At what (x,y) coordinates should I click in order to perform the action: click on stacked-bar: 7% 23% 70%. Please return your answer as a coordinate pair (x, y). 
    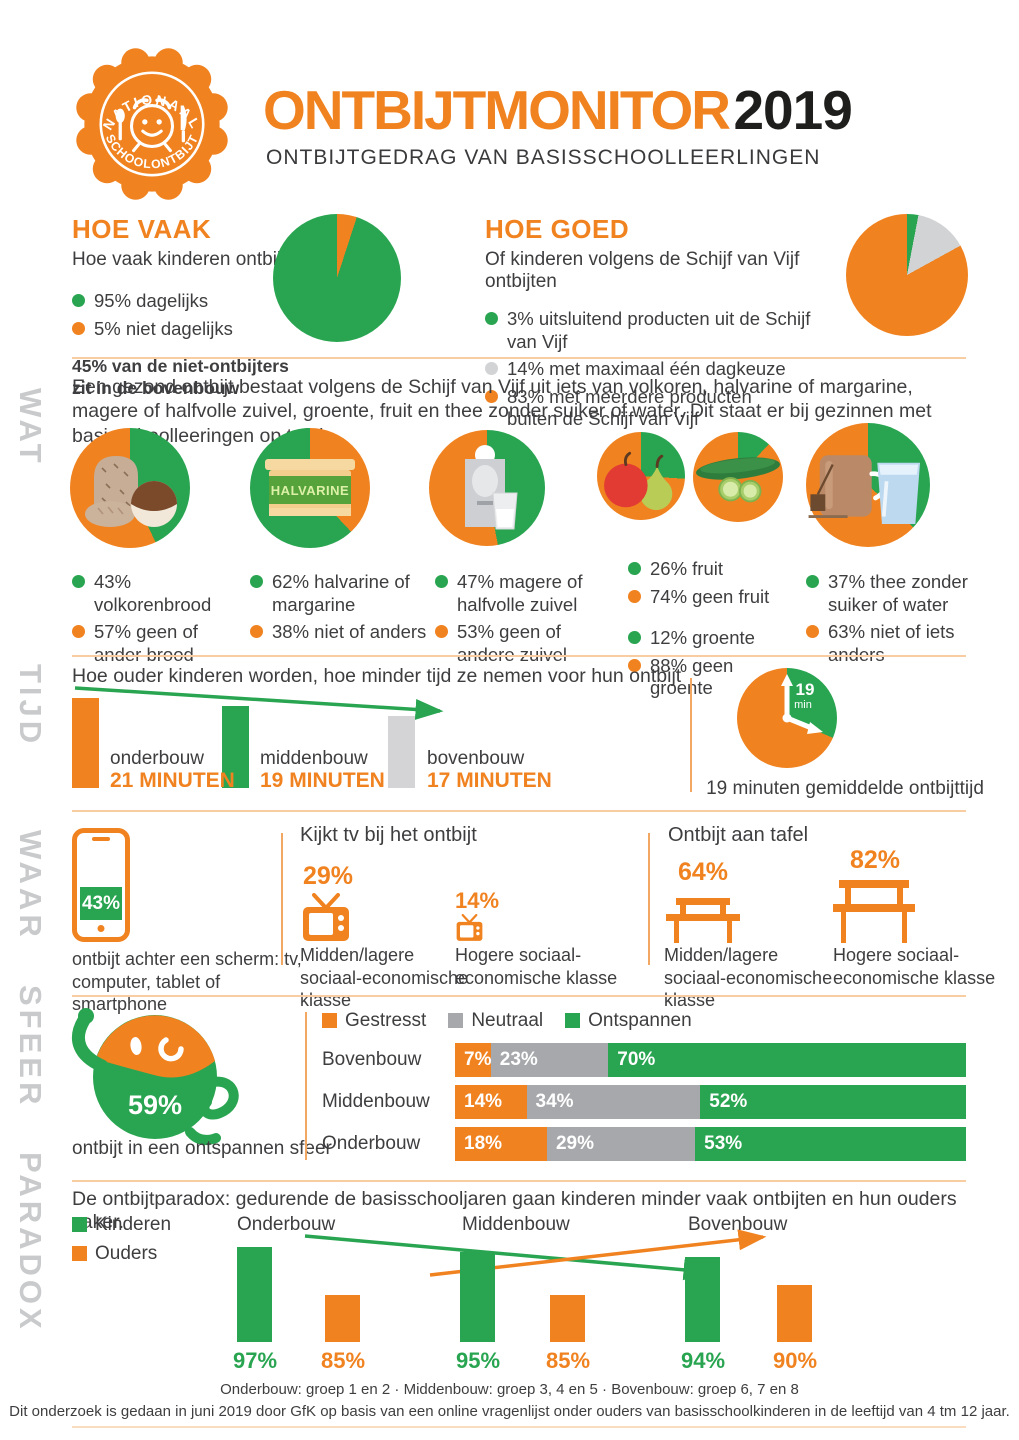
    Looking at the image, I should click on (710, 1060).